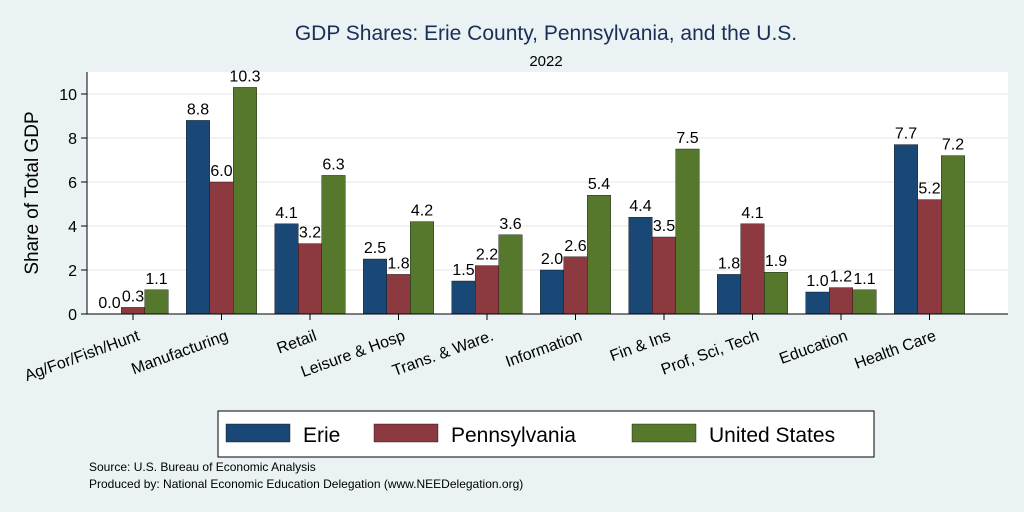 This screenshot has width=1024, height=512. I want to click on bar-value-label: 5.2, so click(929, 189).